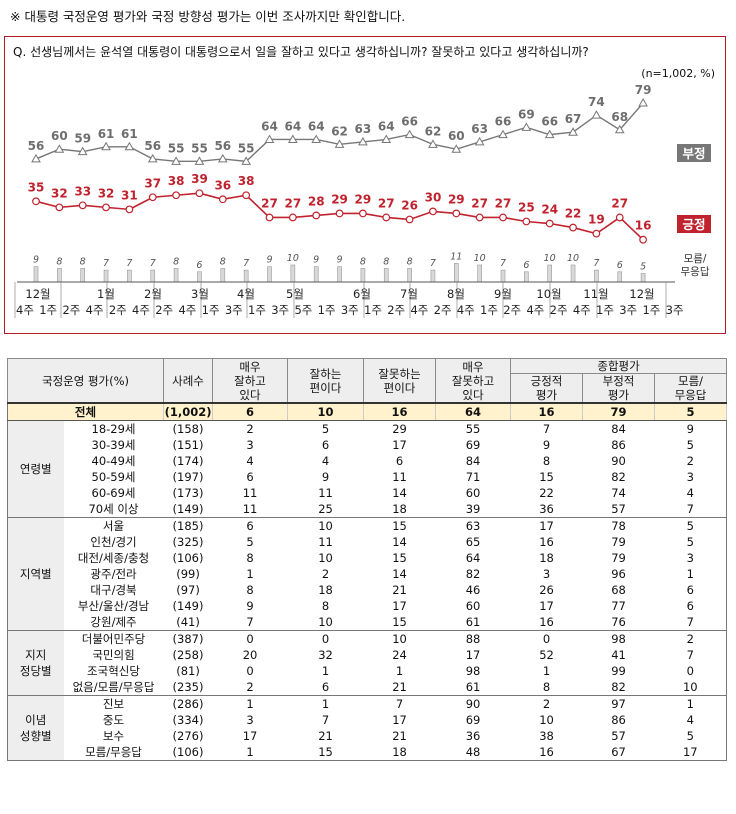 The image size is (736, 814). Describe the element at coordinates (550, 258) in the screenshot. I see `dk-data-label: 10` at that location.